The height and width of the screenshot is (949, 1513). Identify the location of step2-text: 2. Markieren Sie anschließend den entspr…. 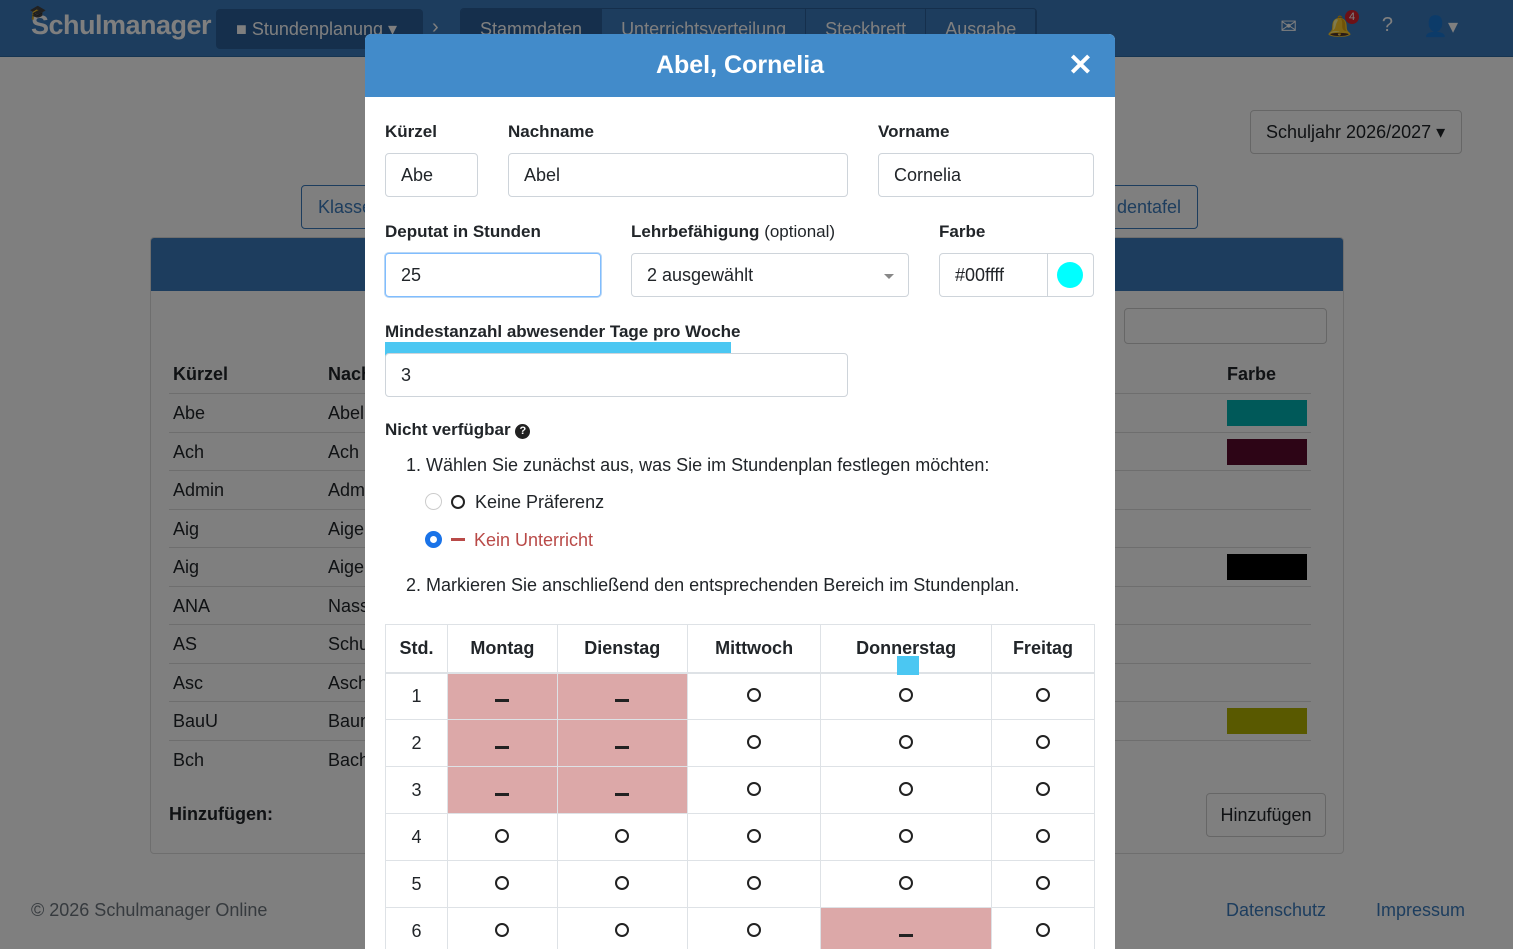
(713, 585).